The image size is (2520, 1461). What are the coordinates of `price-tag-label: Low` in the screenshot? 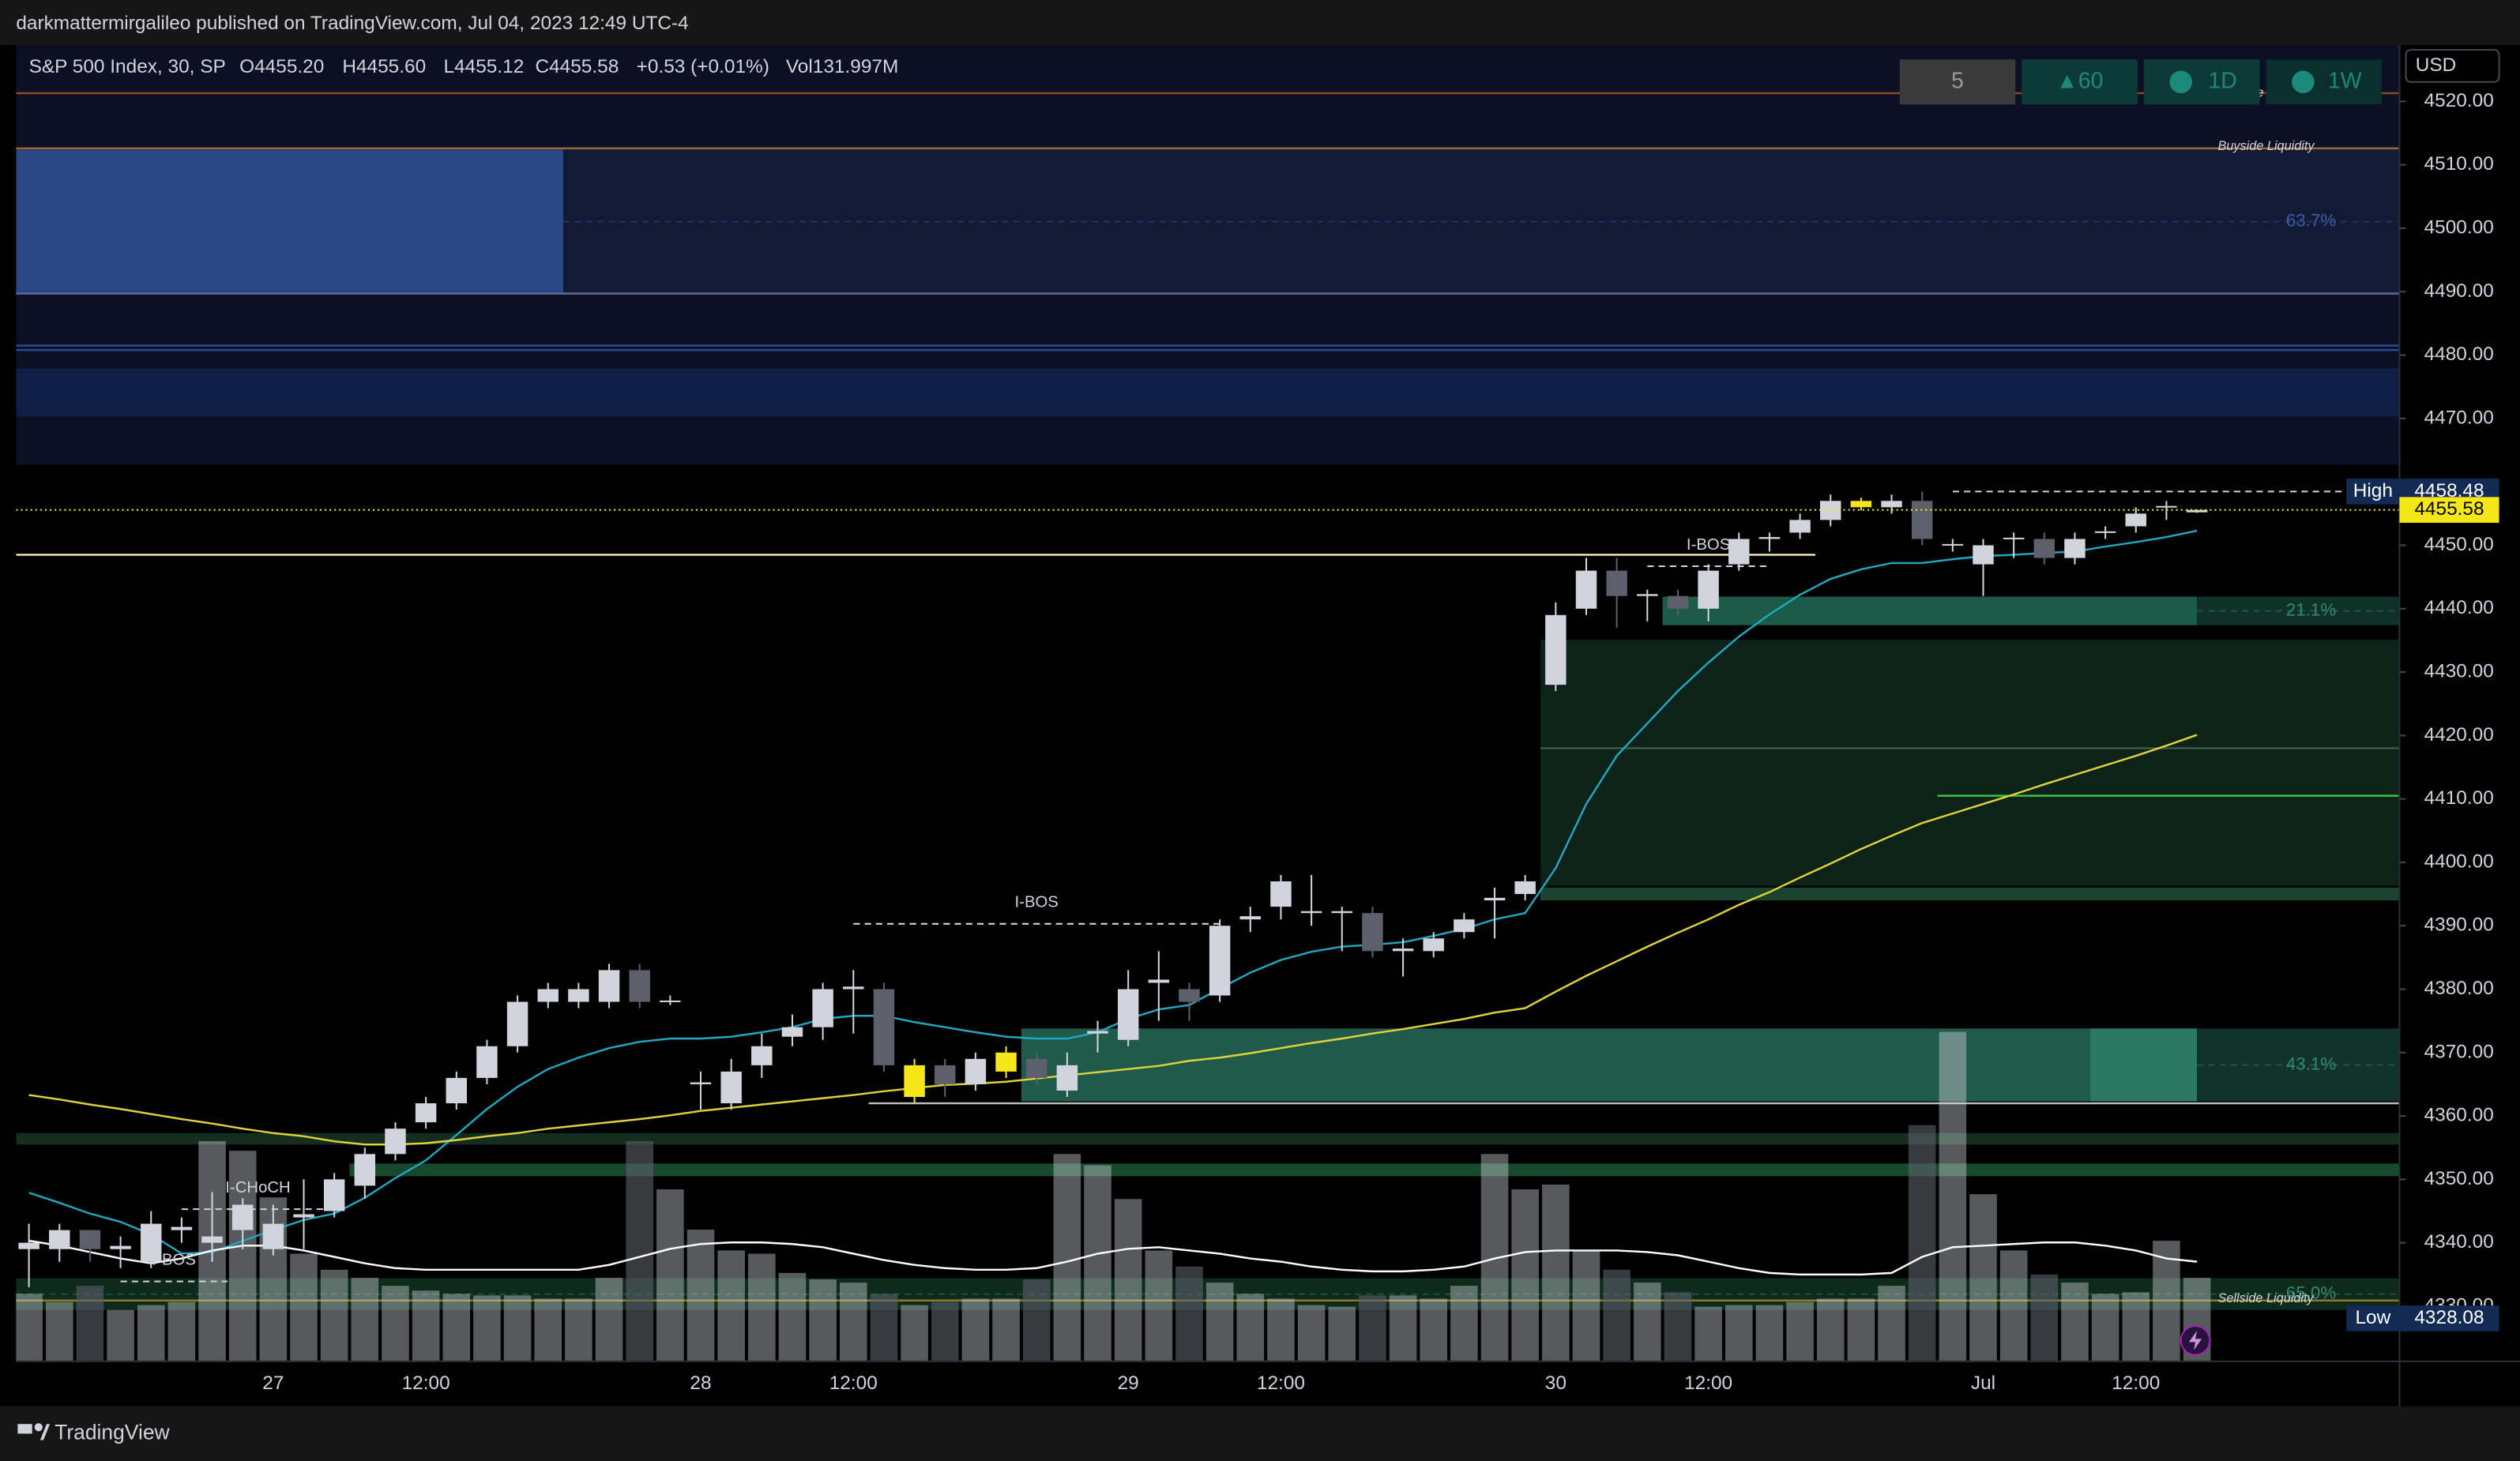 It's located at (2372, 1318).